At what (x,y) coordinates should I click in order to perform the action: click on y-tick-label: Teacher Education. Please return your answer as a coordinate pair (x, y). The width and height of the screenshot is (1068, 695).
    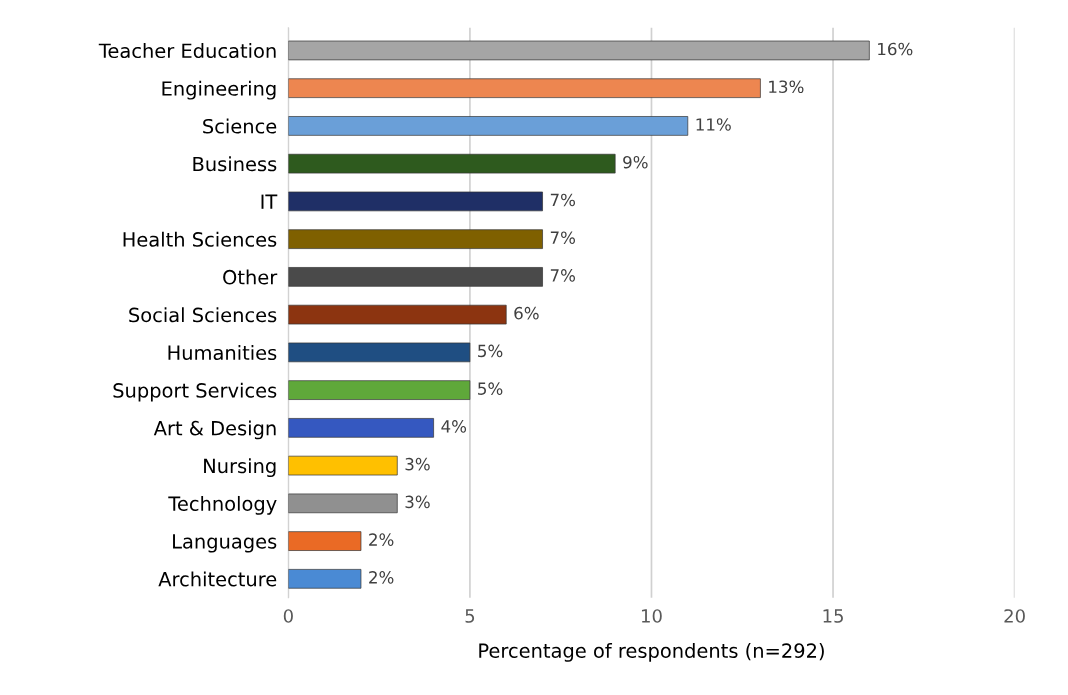
    Looking at the image, I should click on (187, 51).